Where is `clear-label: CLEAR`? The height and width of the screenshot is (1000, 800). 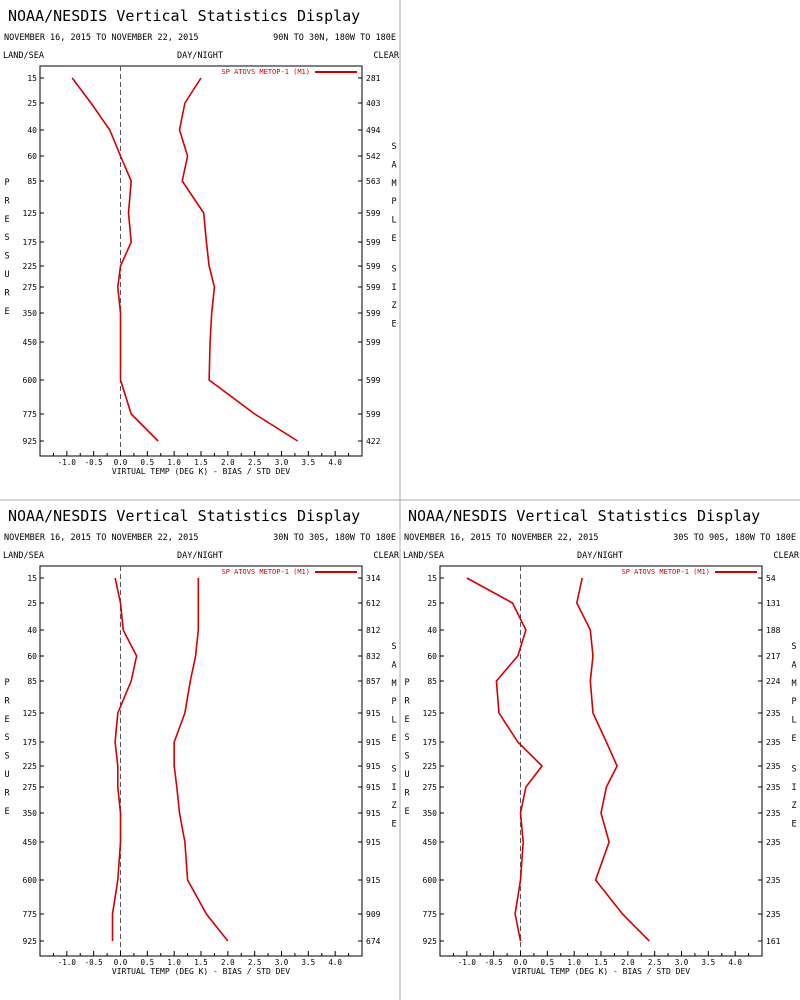 clear-label: CLEAR is located at coordinates (386, 56).